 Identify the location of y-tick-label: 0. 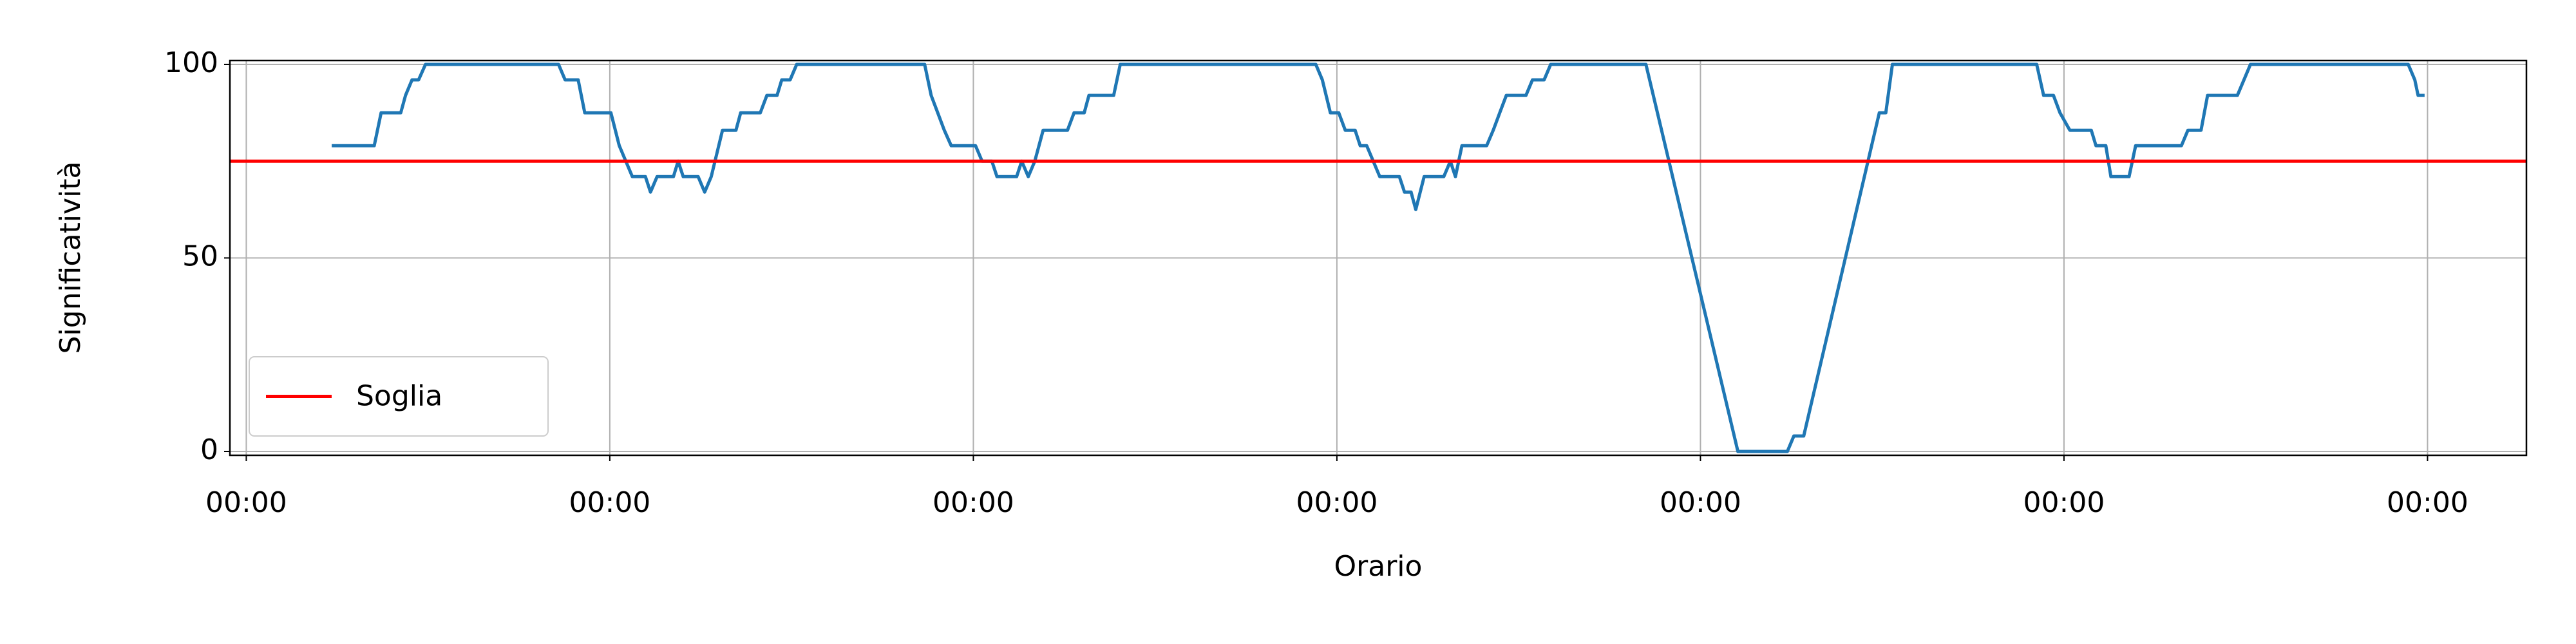
(209, 449).